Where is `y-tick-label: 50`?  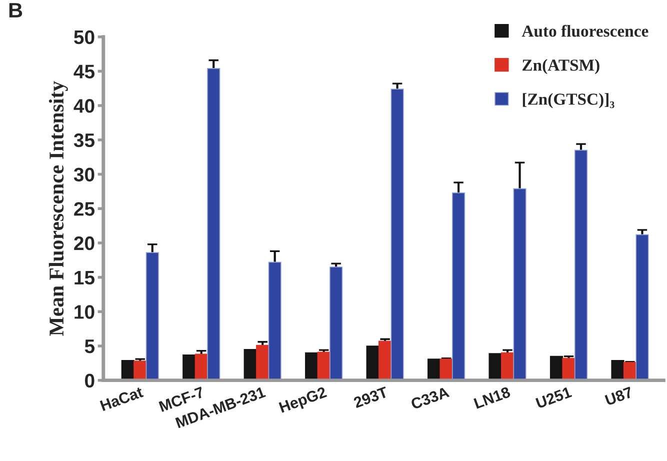 y-tick-label: 50 is located at coordinates (84, 37).